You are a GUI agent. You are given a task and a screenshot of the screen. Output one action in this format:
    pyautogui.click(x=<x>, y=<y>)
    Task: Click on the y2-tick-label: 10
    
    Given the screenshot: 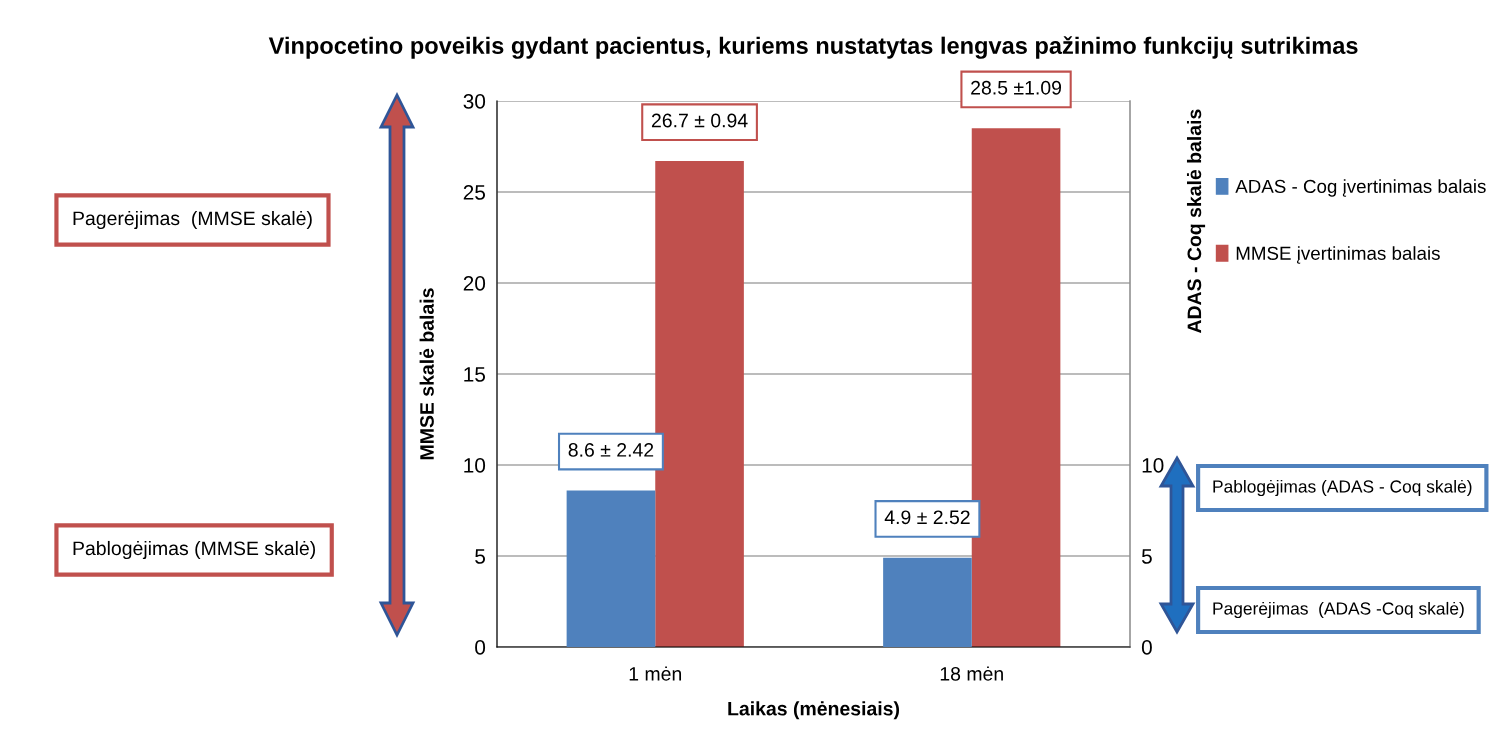 What is the action you would take?
    pyautogui.click(x=1153, y=465)
    